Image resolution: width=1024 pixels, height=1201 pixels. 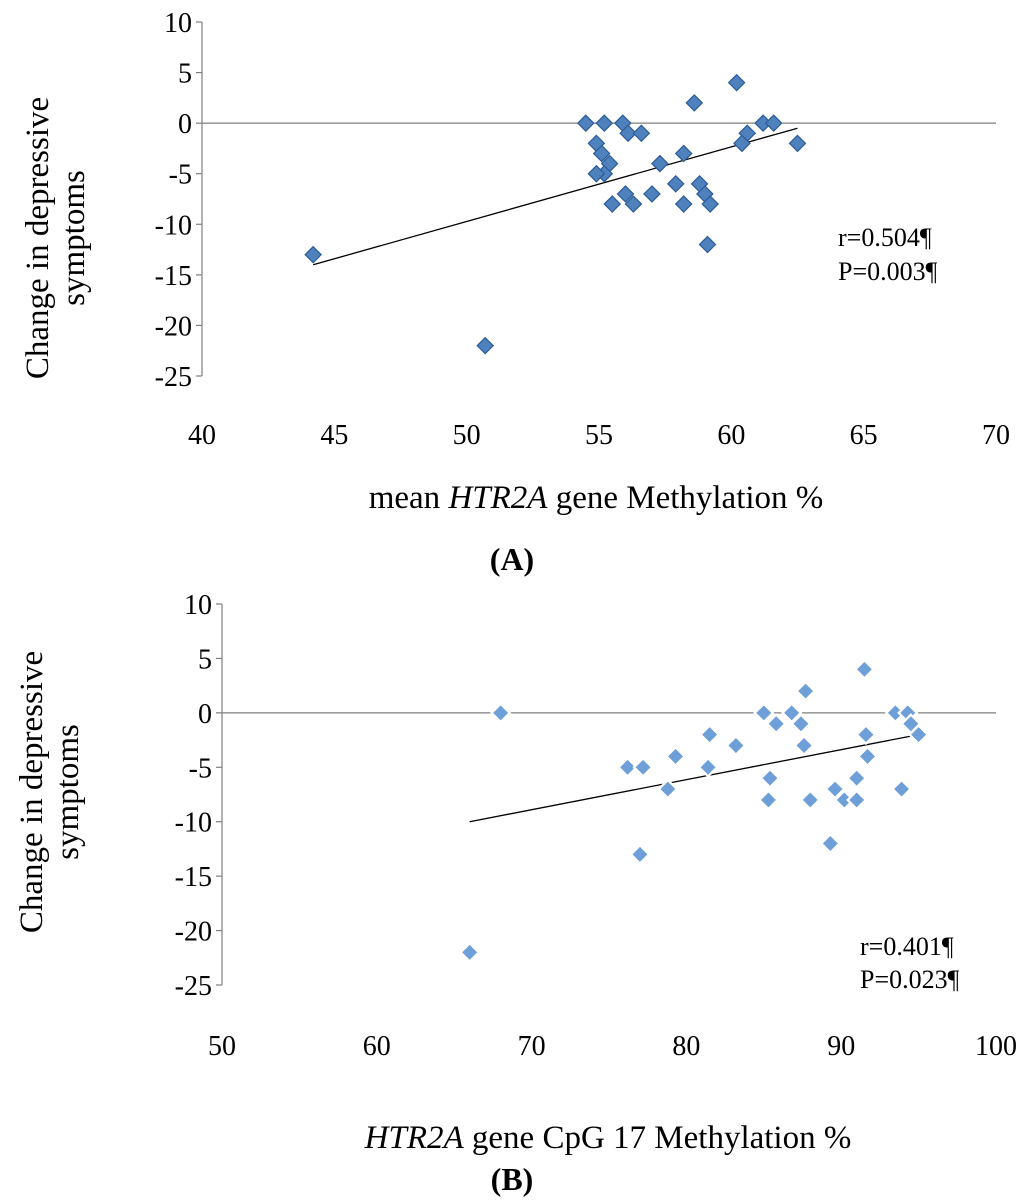 I want to click on panel-a-y-tick-label: -5, so click(x=180, y=175).